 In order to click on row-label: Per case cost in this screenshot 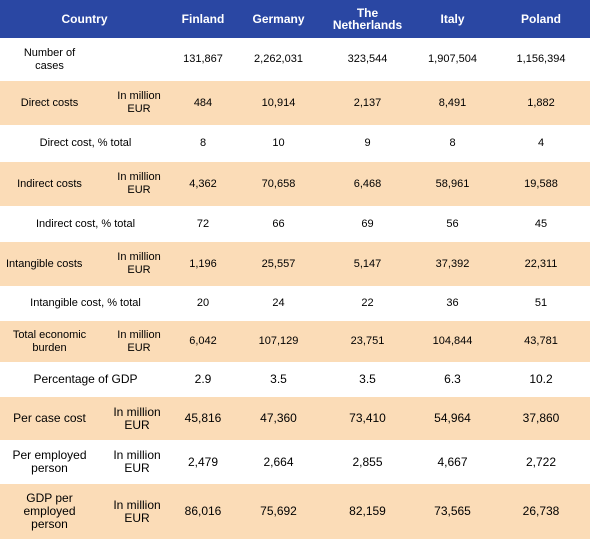, I will do `click(49, 418)`.